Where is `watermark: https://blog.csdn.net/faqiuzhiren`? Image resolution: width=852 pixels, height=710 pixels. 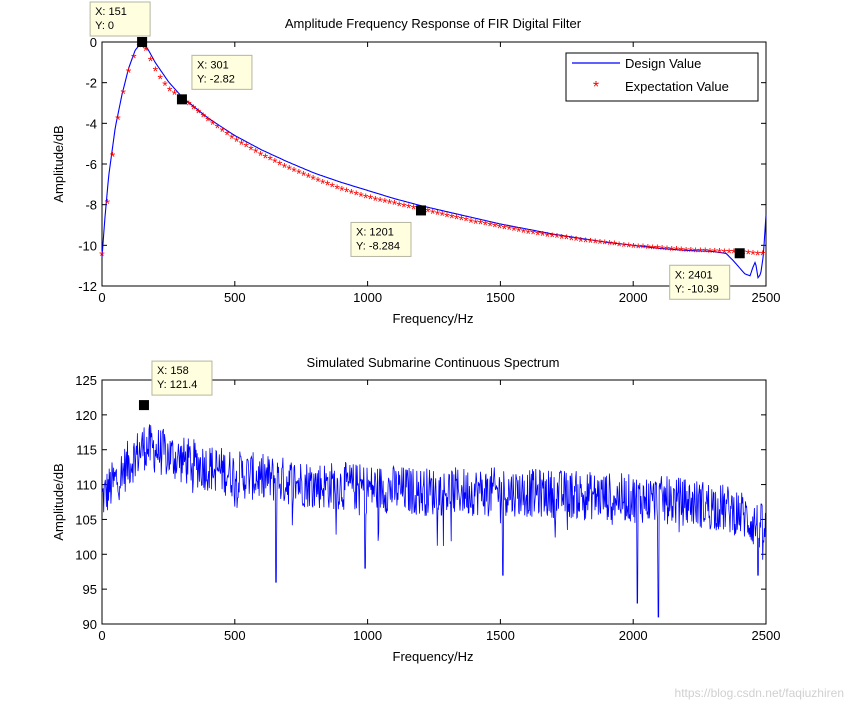 watermark: https://blog.csdn.net/faqiuzhiren is located at coordinates (759, 693).